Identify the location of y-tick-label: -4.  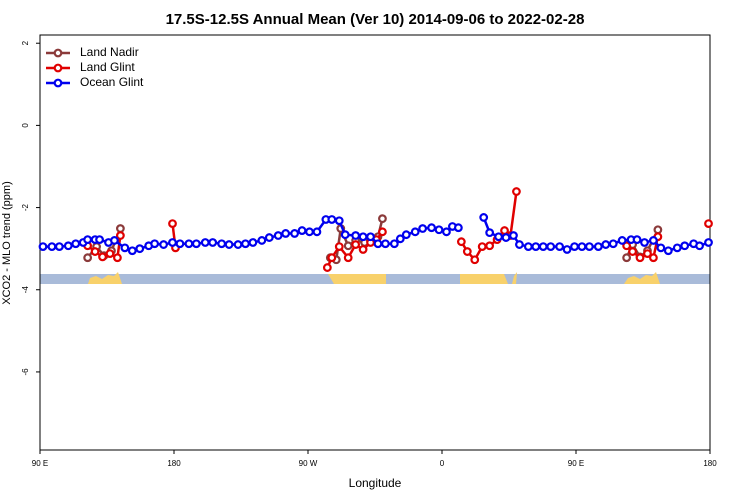
(25, 290).